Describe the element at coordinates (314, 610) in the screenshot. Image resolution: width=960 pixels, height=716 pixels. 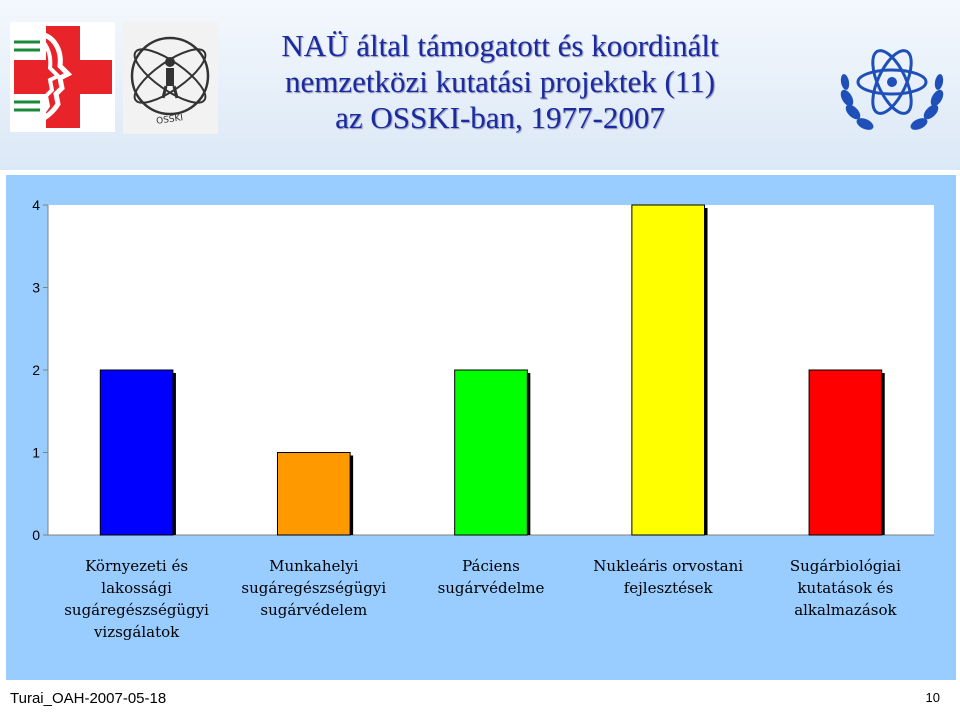
I see `category-label-line: sugárvédelem` at that location.